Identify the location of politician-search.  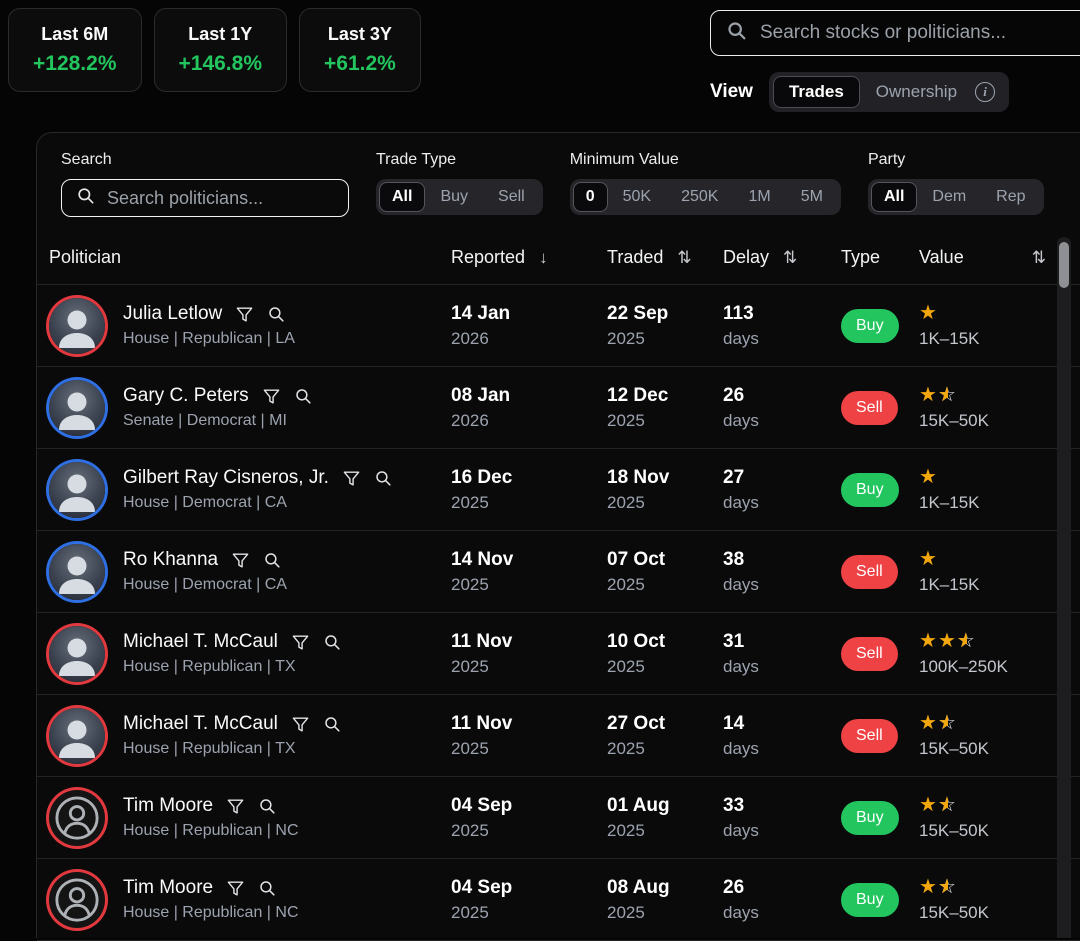
(205, 198).